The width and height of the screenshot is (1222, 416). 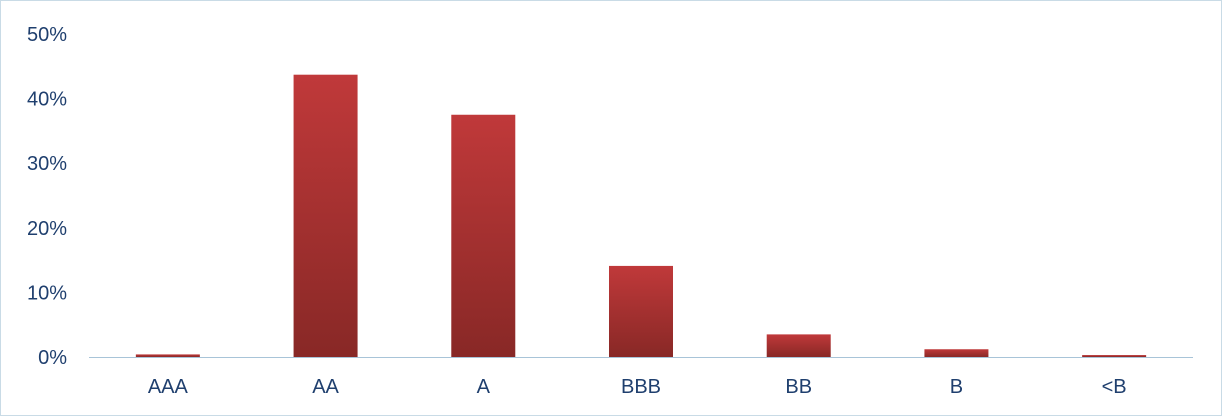 I want to click on bar-bbb, so click(x=641, y=311).